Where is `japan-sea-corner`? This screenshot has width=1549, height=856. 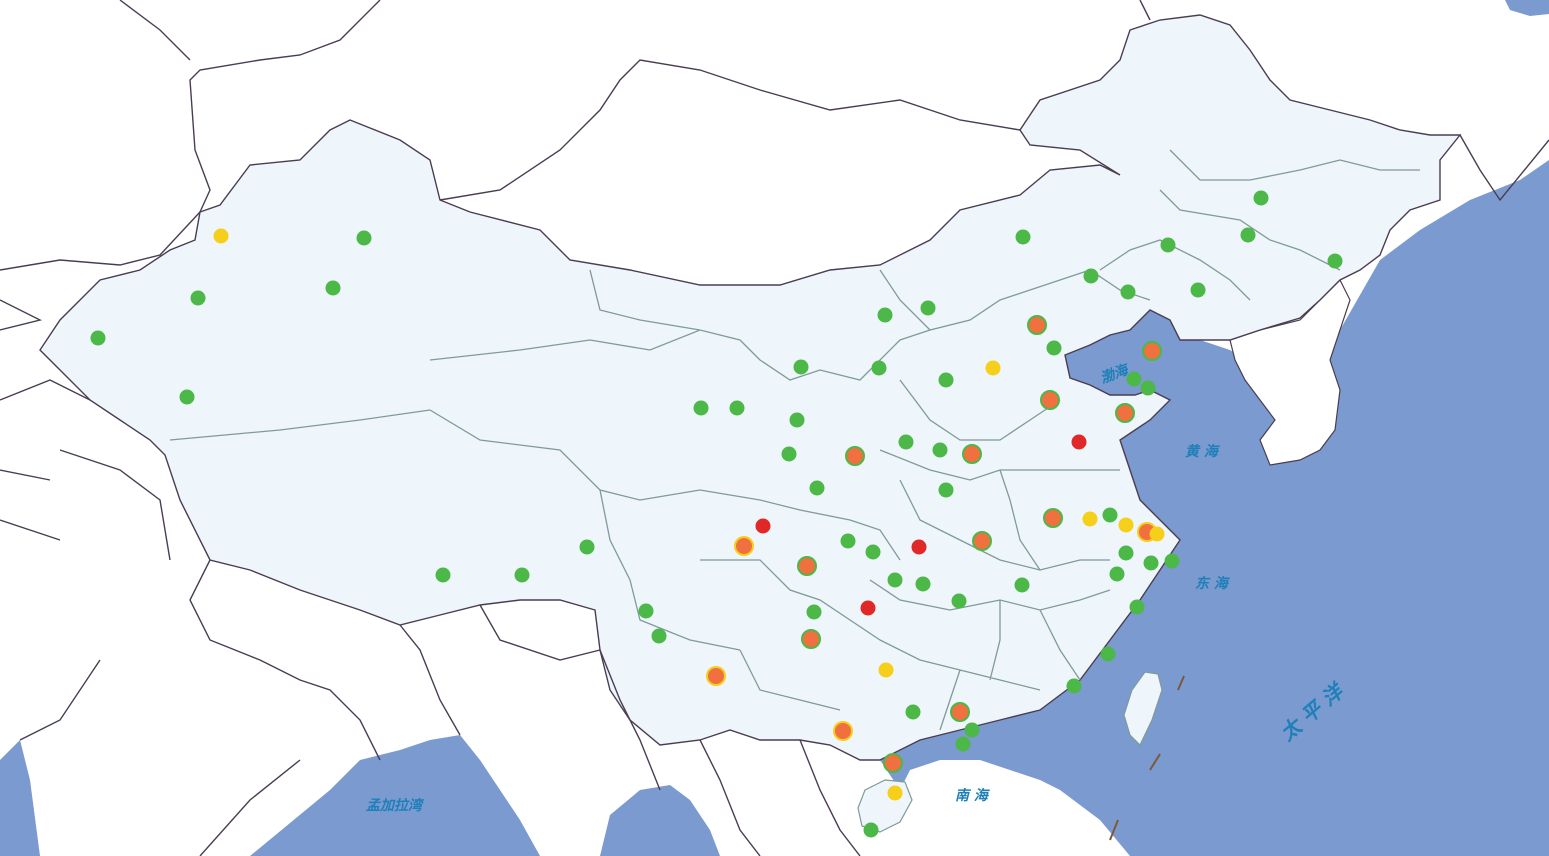
japan-sea-corner is located at coordinates (1527, 8).